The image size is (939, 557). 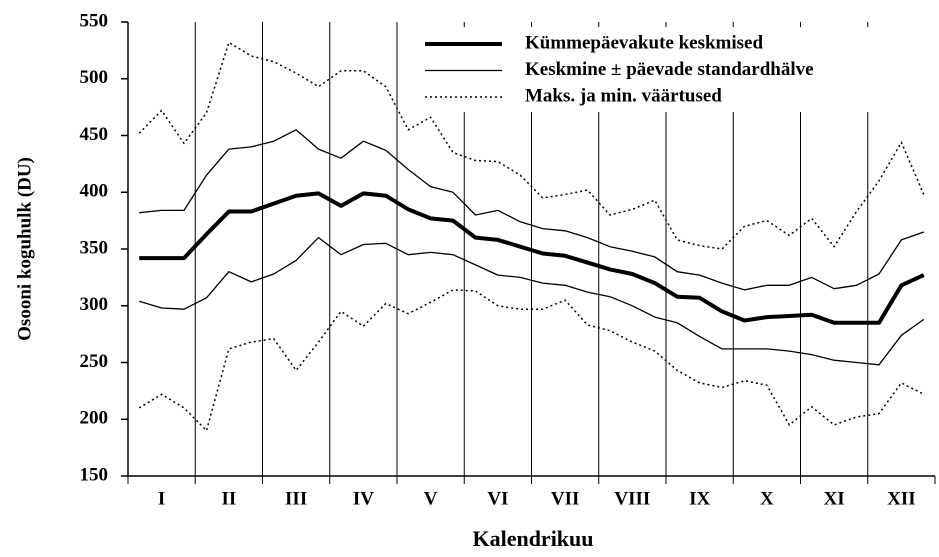 I want to click on legend-label: Kümmepäevakute keskmised, so click(x=644, y=42).